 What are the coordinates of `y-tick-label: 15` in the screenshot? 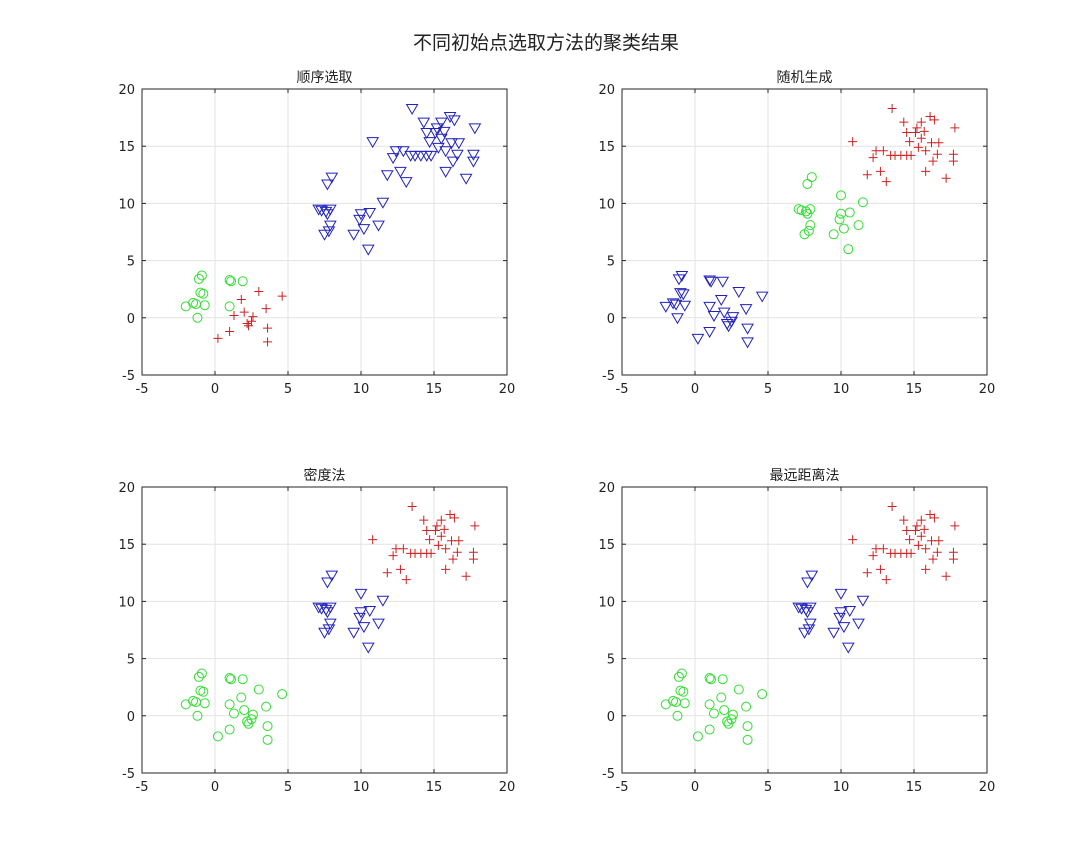 It's located at (126, 545).